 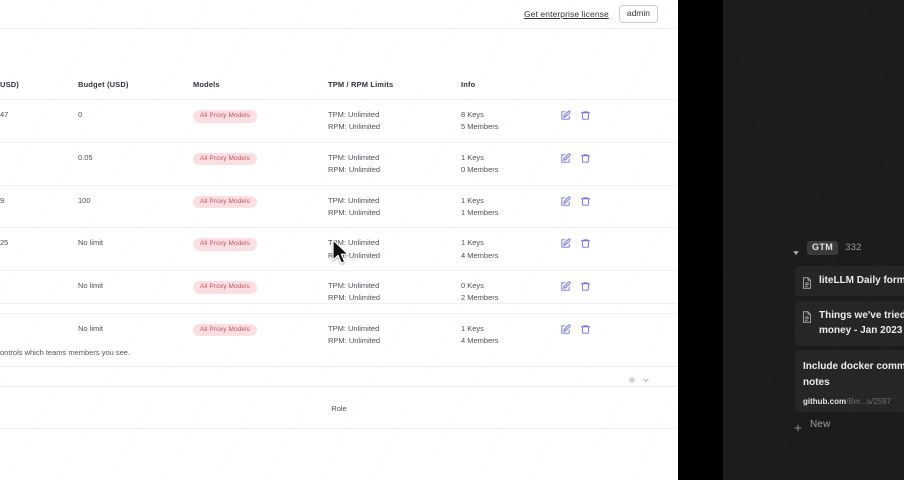 What do you see at coordinates (480, 298) in the screenshot?
I see `members-count: 2 Members` at bounding box center [480, 298].